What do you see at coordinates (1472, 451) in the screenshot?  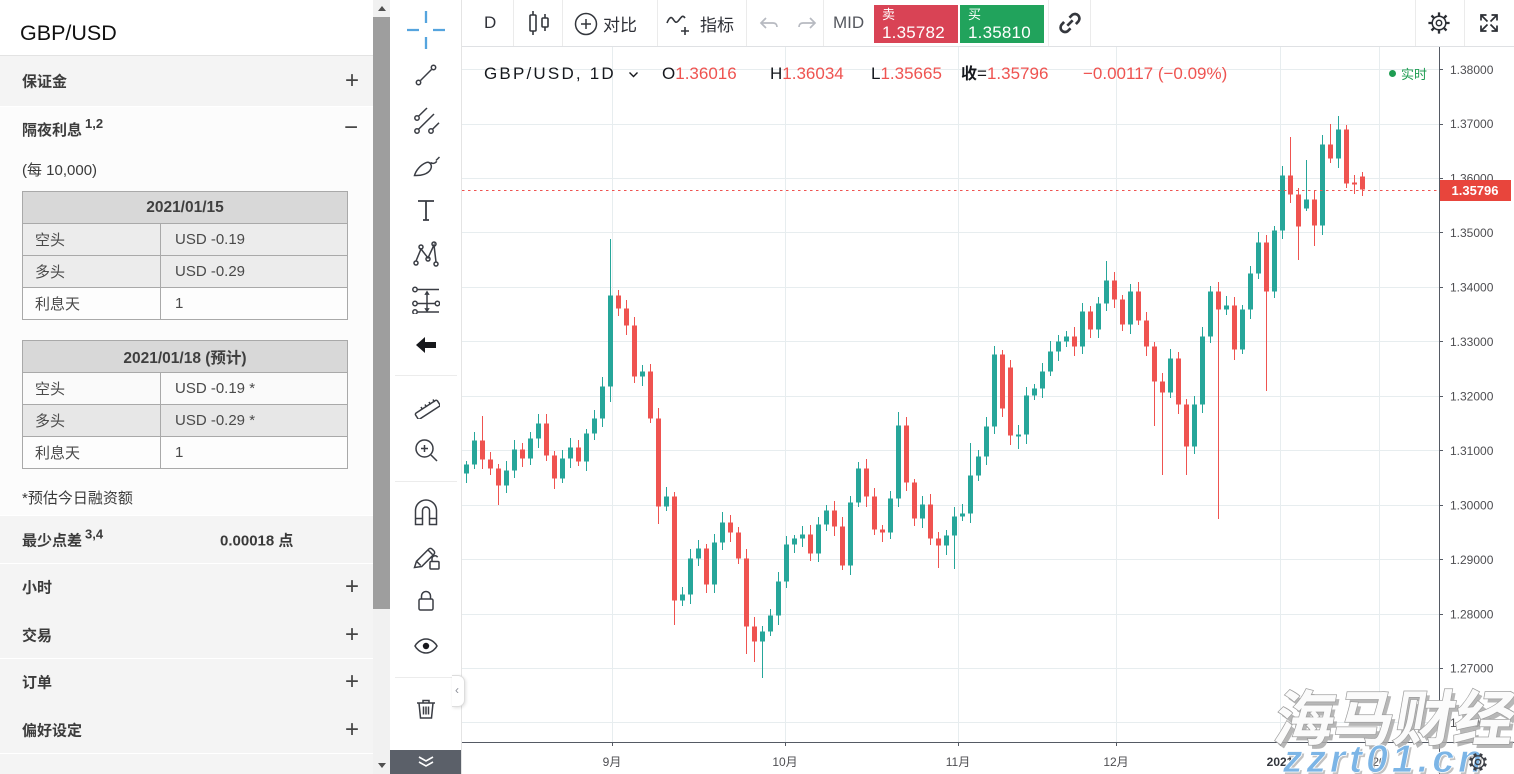 I see `svg-text: 1.31000` at bounding box center [1472, 451].